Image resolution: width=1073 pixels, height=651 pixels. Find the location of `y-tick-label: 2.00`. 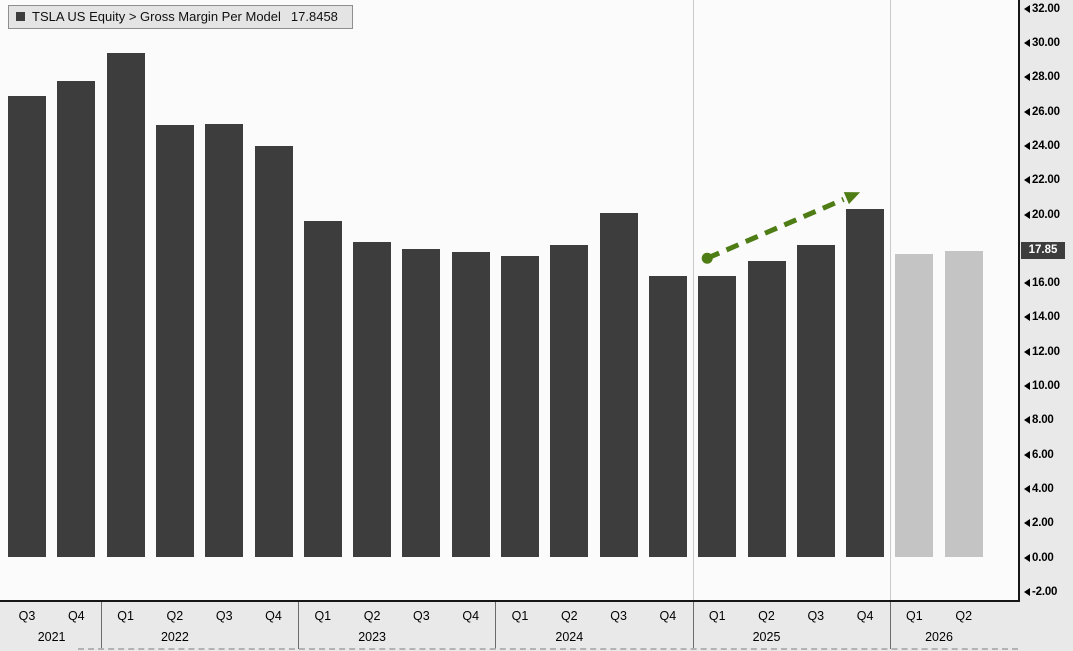

y-tick-label: 2.00 is located at coordinates (1039, 523).